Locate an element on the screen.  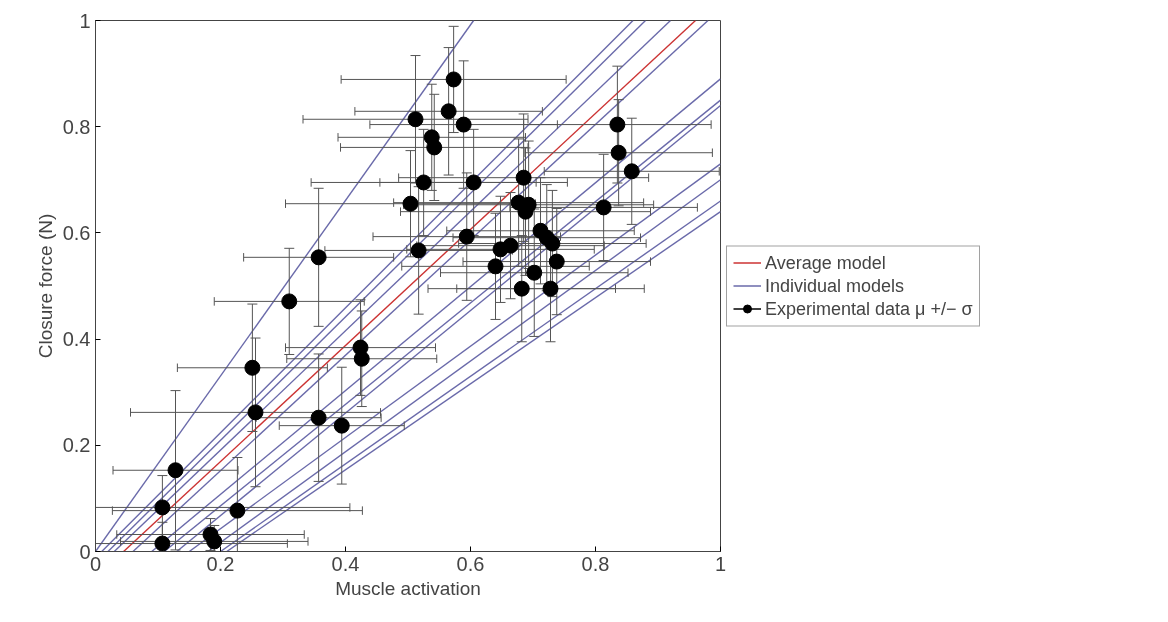
y-tick-label: 0.2 is located at coordinates (76, 445).